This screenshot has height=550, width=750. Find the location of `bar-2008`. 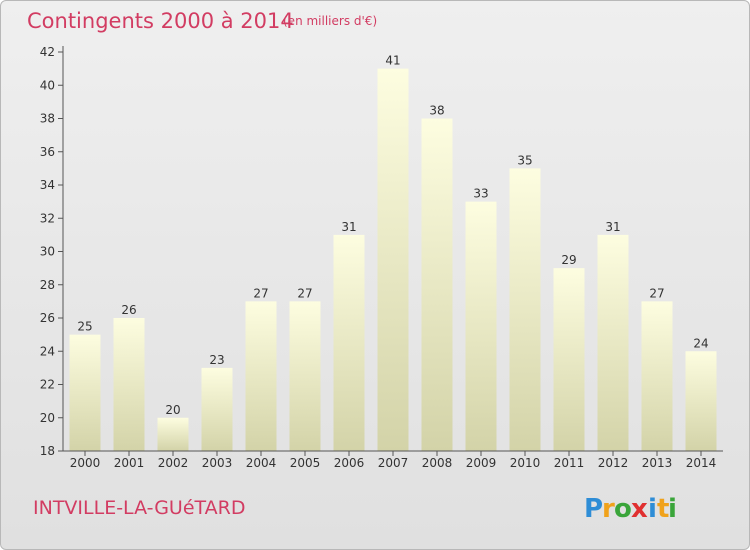

bar-2008 is located at coordinates (437, 284).